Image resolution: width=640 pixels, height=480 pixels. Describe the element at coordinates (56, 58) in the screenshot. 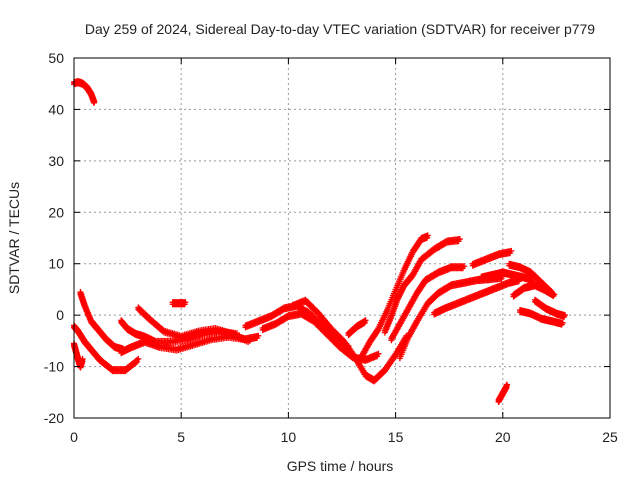

I see `y-tick-label: 50` at that location.